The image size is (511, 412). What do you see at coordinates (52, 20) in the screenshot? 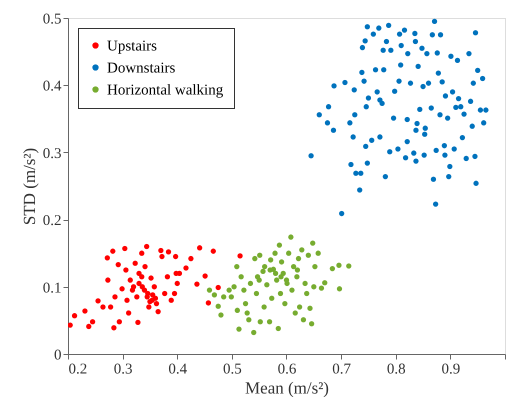
I see `y-tick-label: 0.5` at bounding box center [52, 20].